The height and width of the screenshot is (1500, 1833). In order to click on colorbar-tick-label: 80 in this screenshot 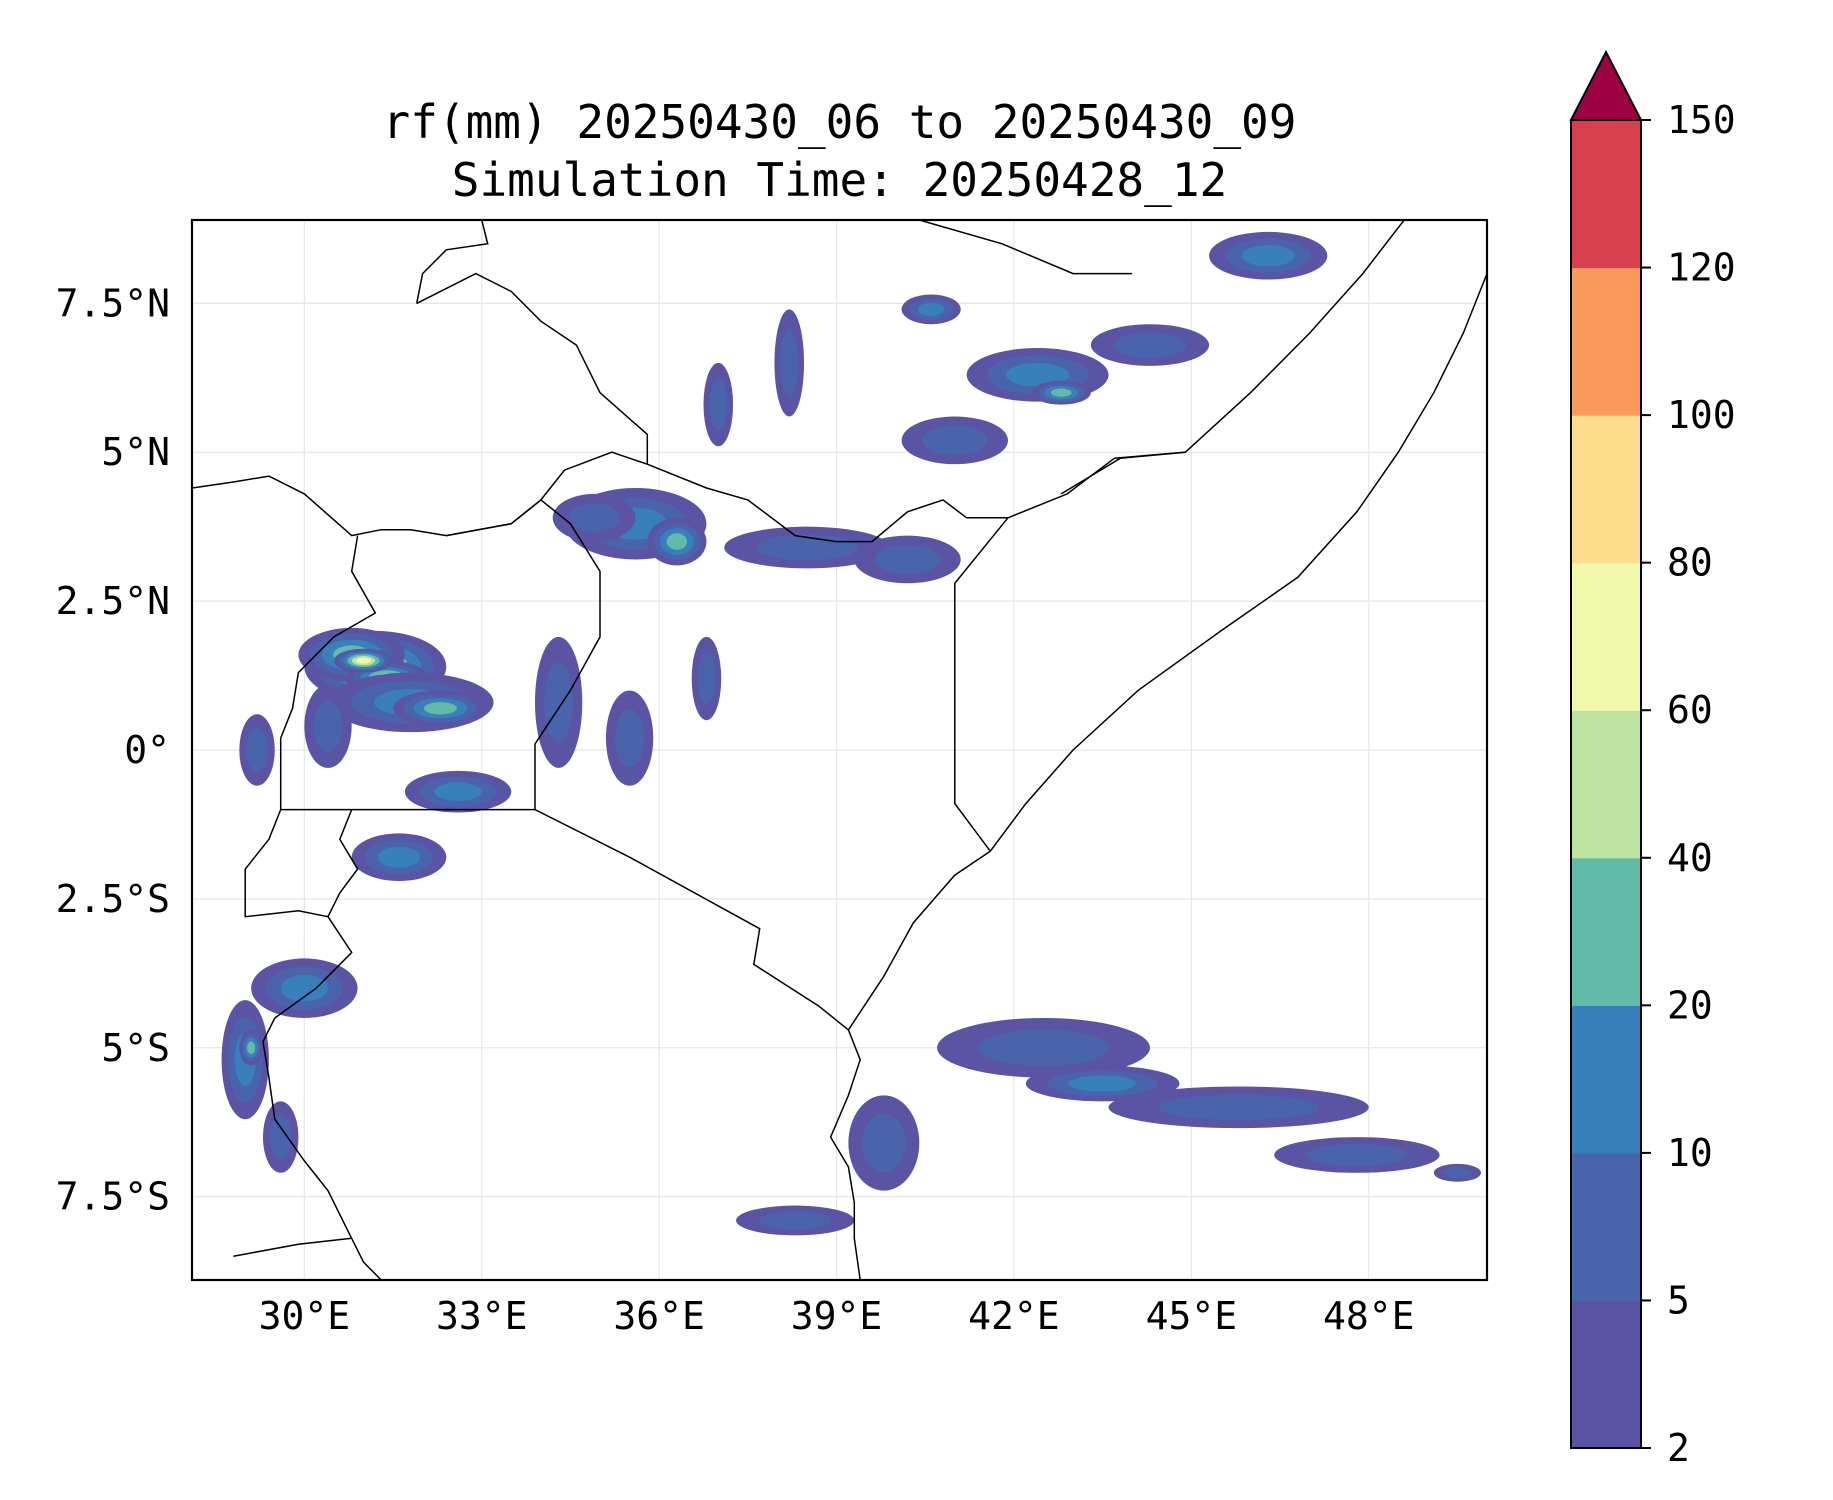, I will do `click(1690, 563)`.